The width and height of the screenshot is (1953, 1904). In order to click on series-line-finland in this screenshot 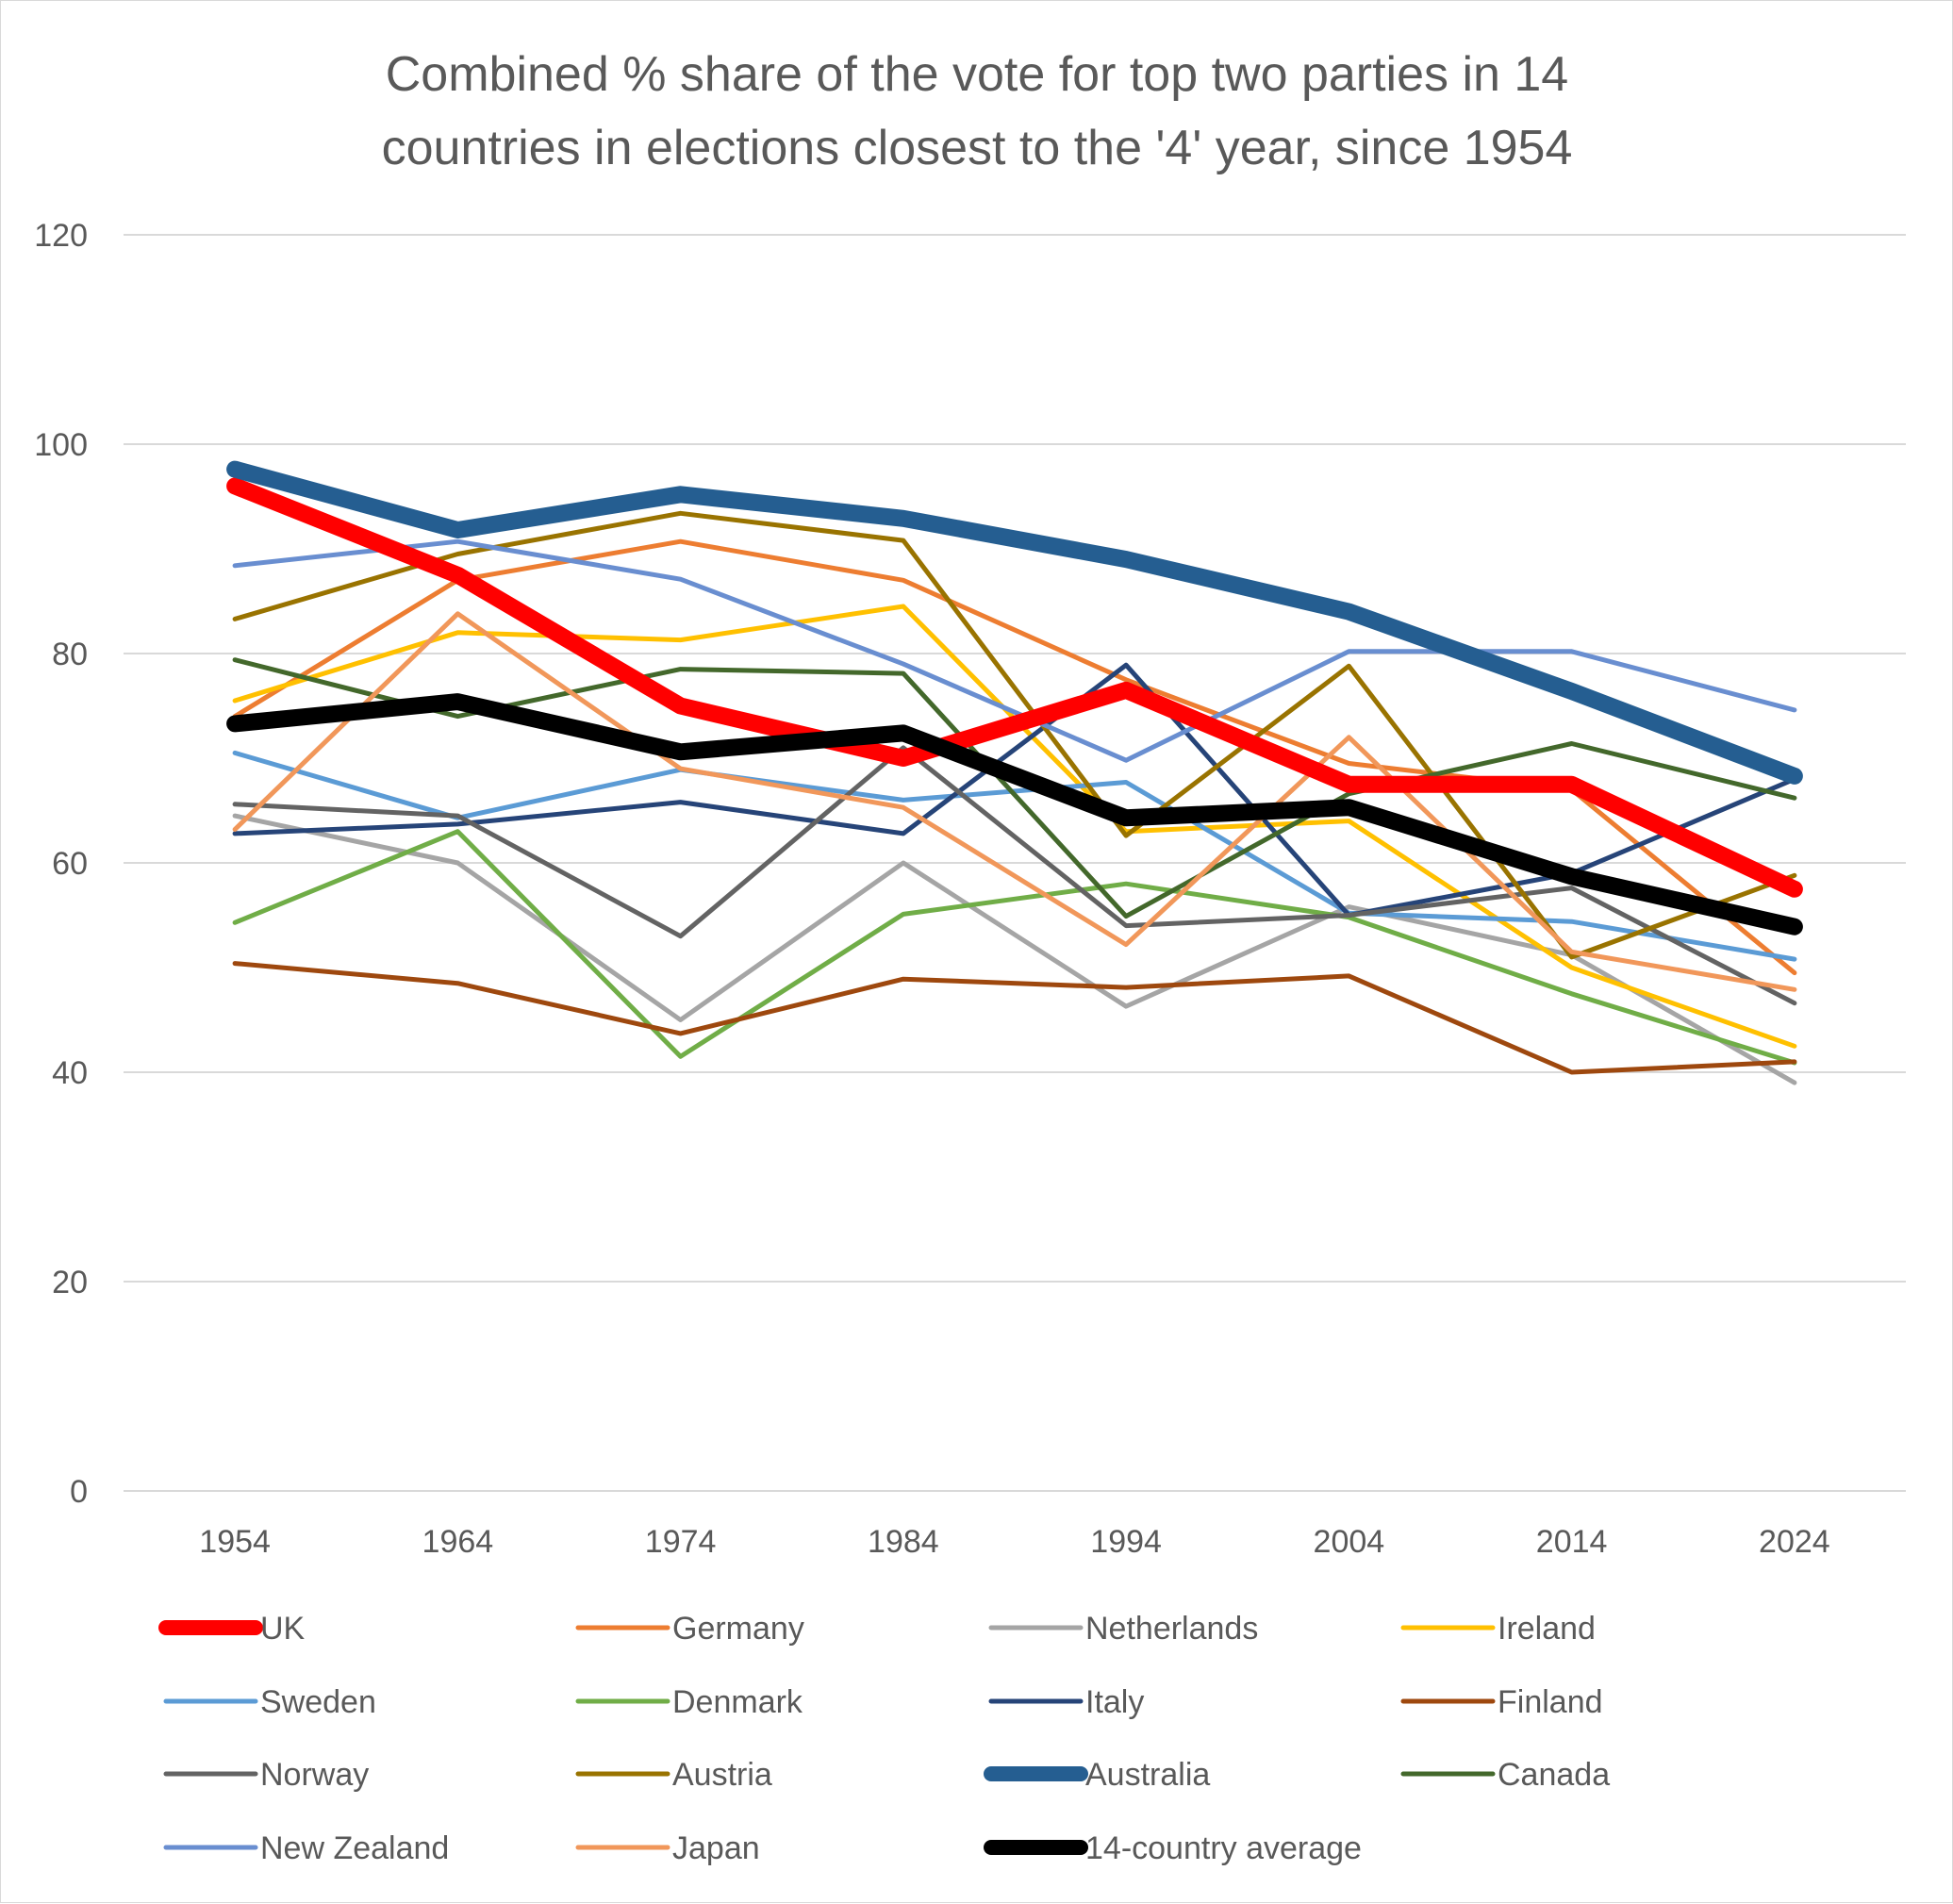, I will do `click(1014, 1018)`.